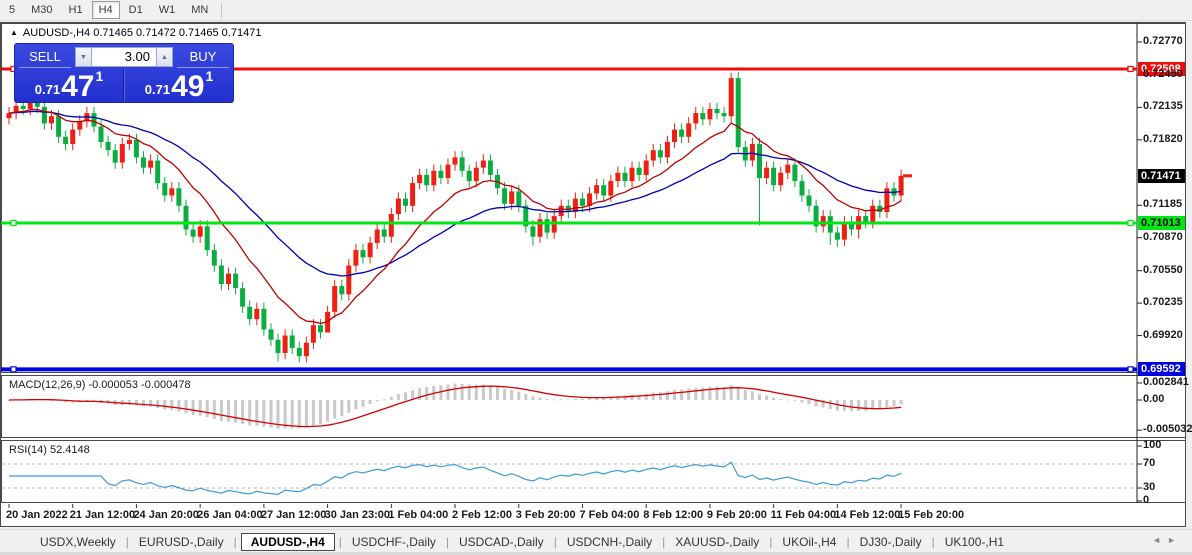 The width and height of the screenshot is (1192, 555). Describe the element at coordinates (1163, 41) in the screenshot. I see `price-axis-label: 0.72770` at that location.